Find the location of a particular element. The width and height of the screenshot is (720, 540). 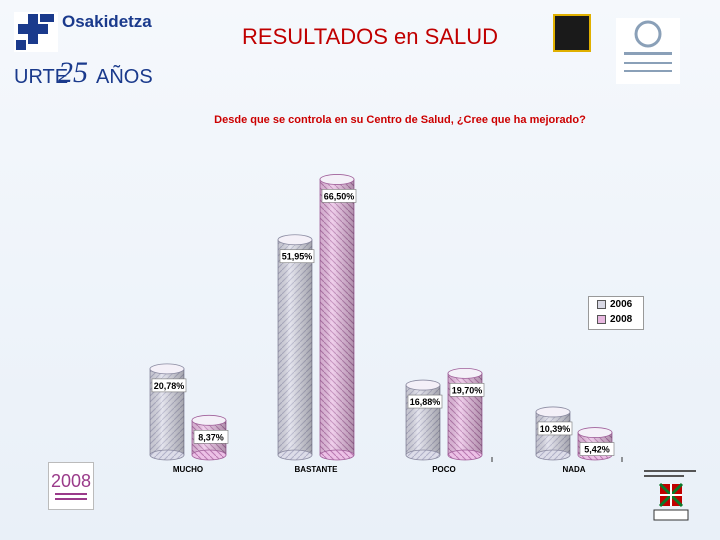

category-label-nada: NADA is located at coordinates (573, 469).